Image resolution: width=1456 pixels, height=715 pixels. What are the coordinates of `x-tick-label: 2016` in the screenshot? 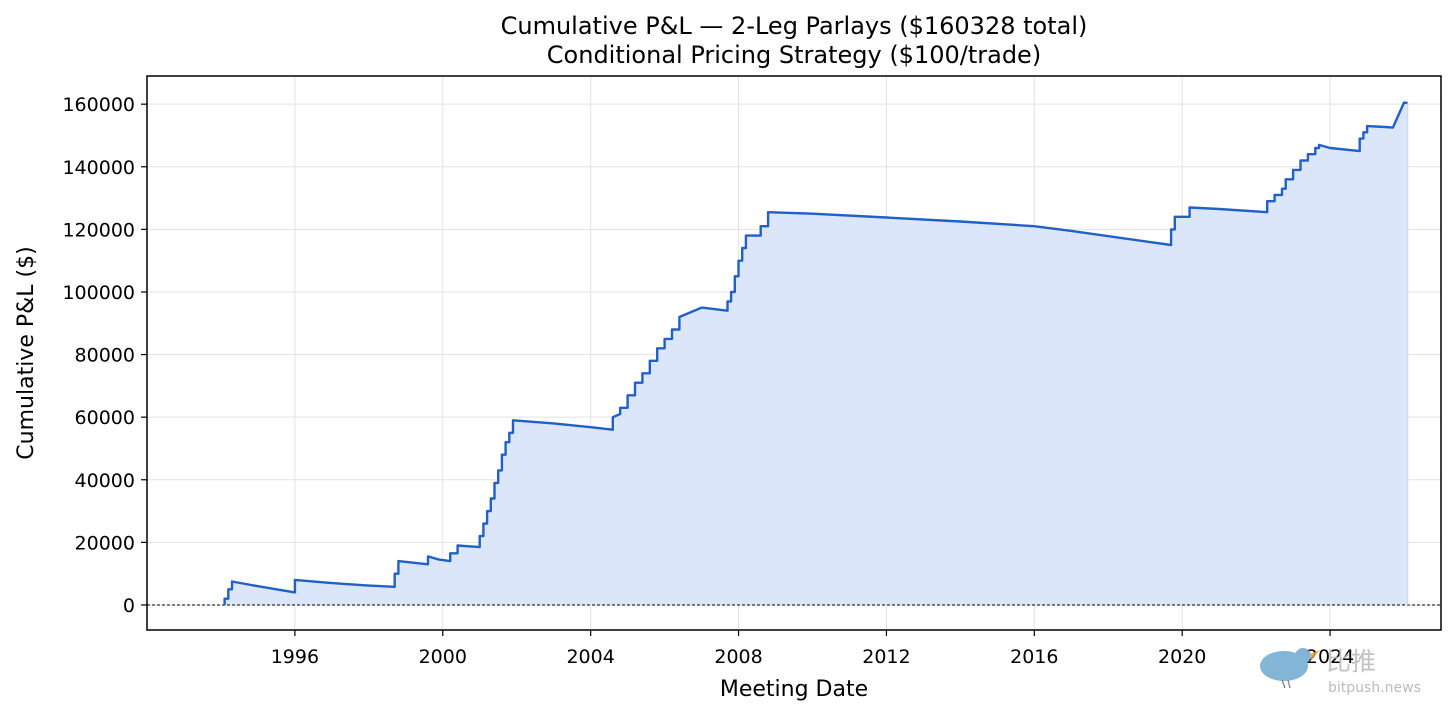 It's located at (1034, 657).